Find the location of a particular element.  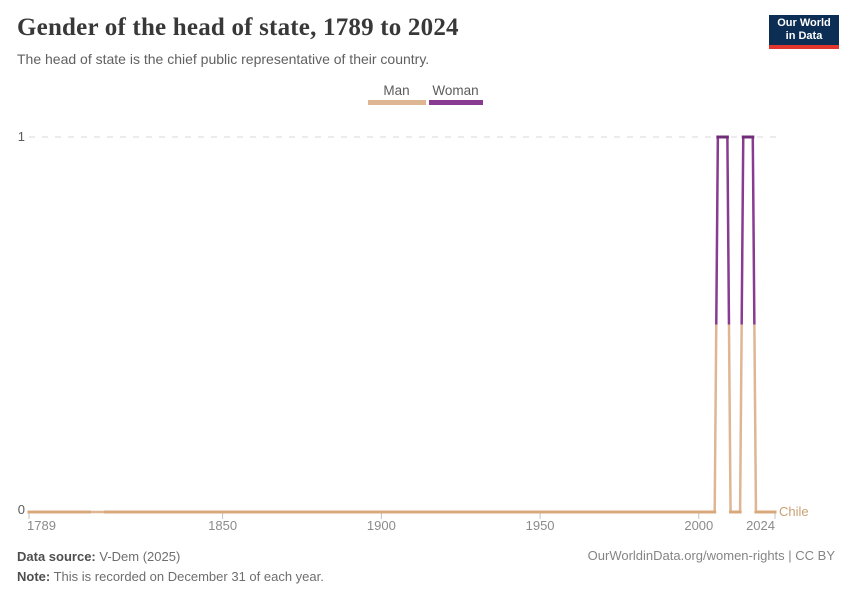

series-markers-woman is located at coordinates (735, 137).